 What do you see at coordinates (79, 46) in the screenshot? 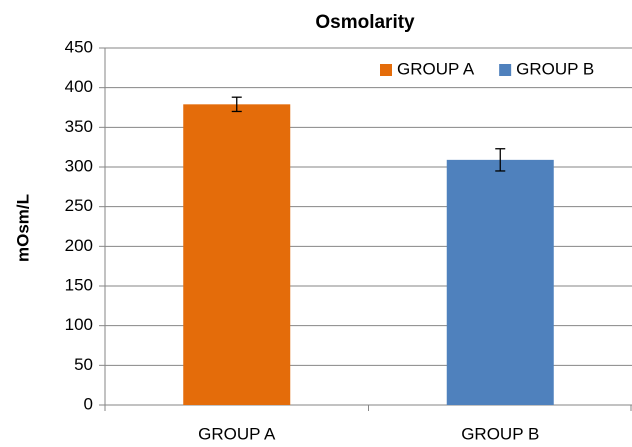
I see `y-tick-label: 450` at bounding box center [79, 46].